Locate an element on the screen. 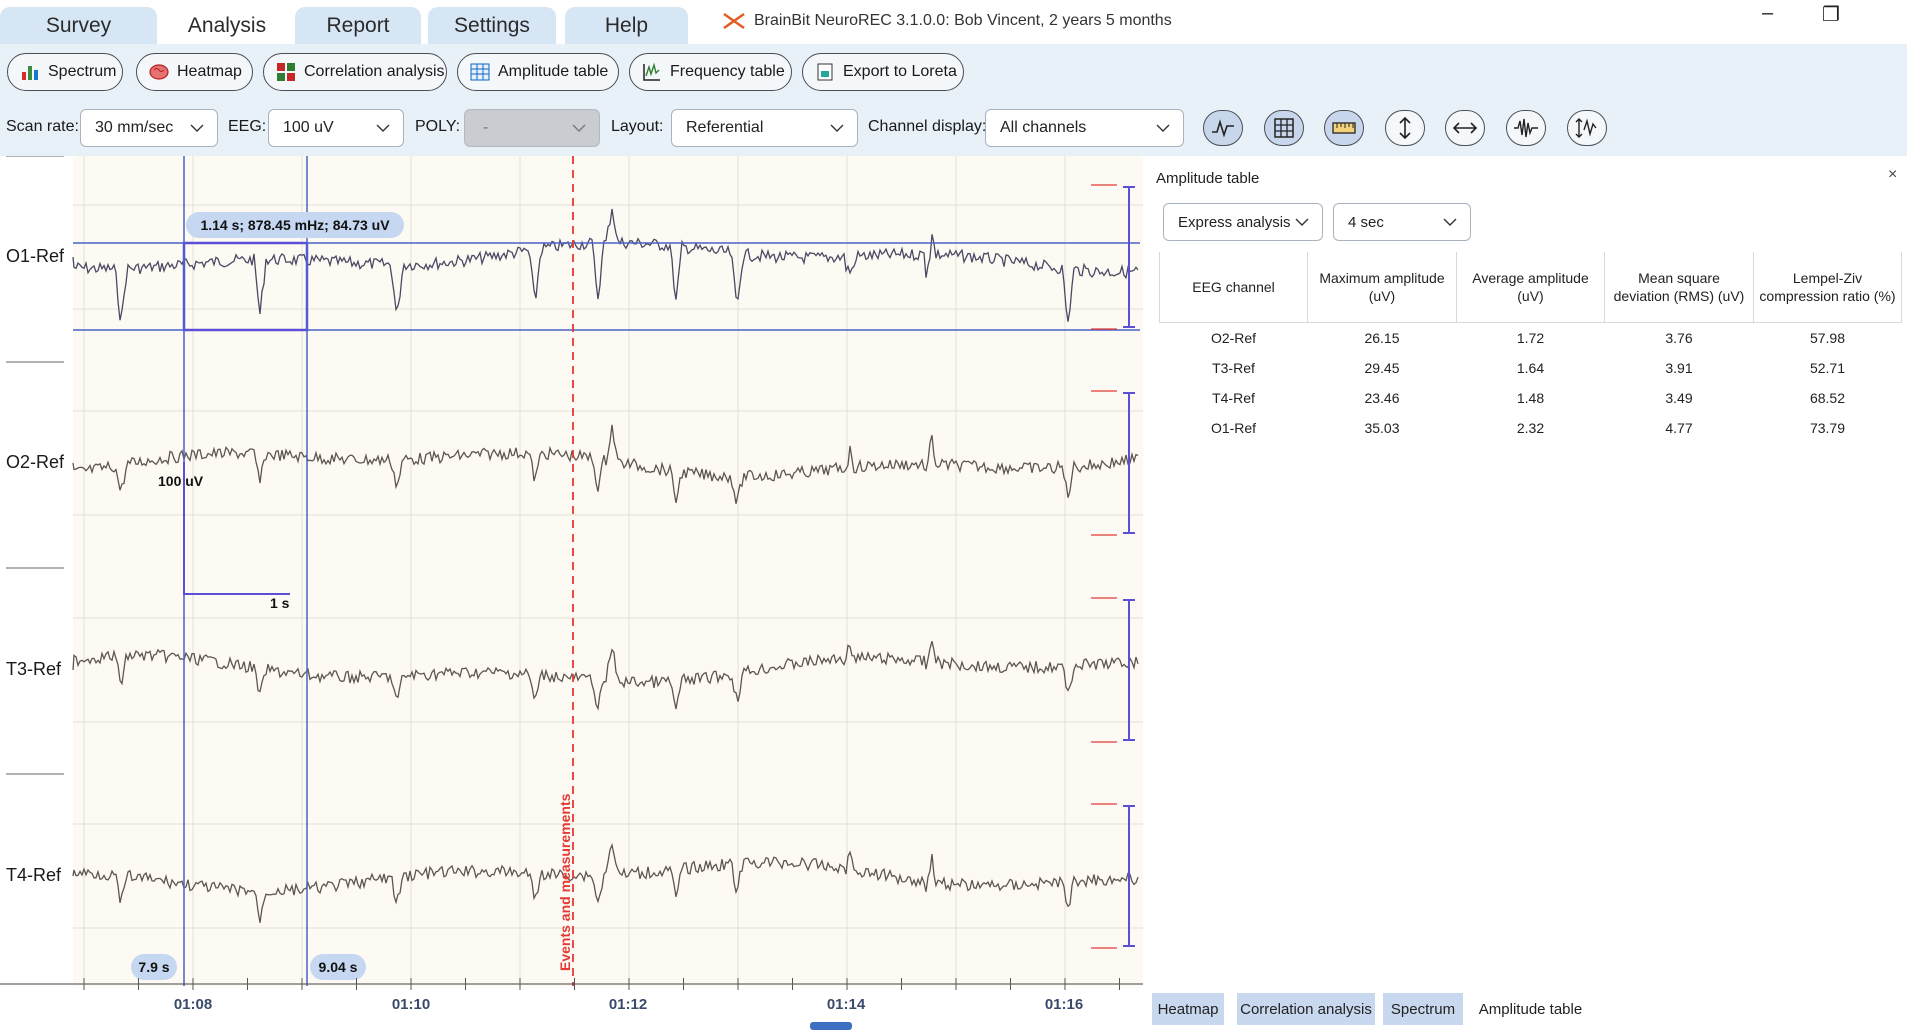  table-cell: 3.76 is located at coordinates (1679, 338).